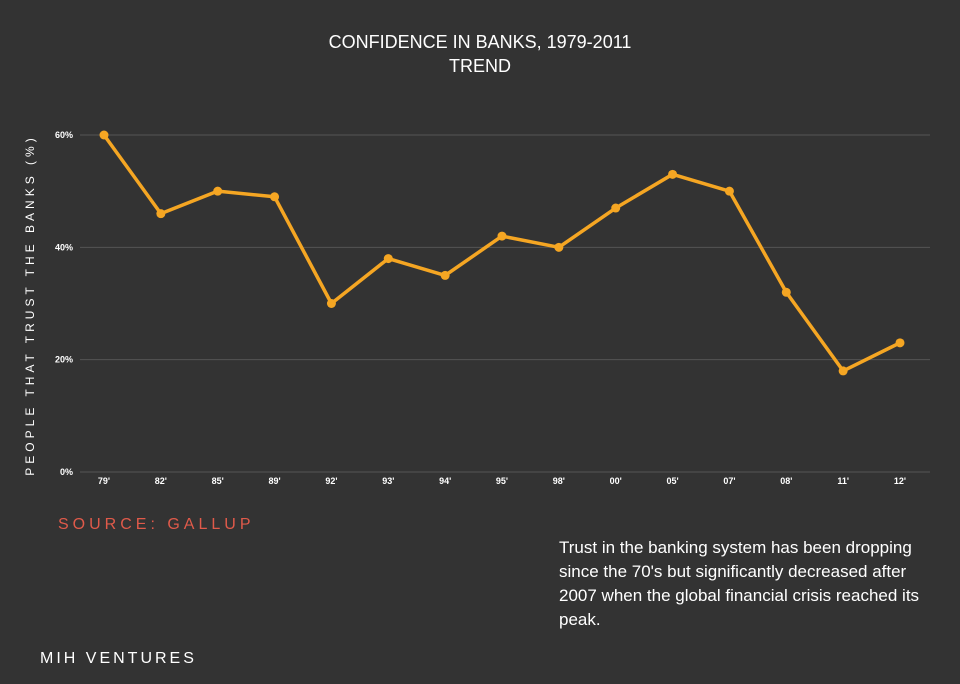 The width and height of the screenshot is (960, 684). Describe the element at coordinates (331, 481) in the screenshot. I see `x-tick-label: 92'` at that location.